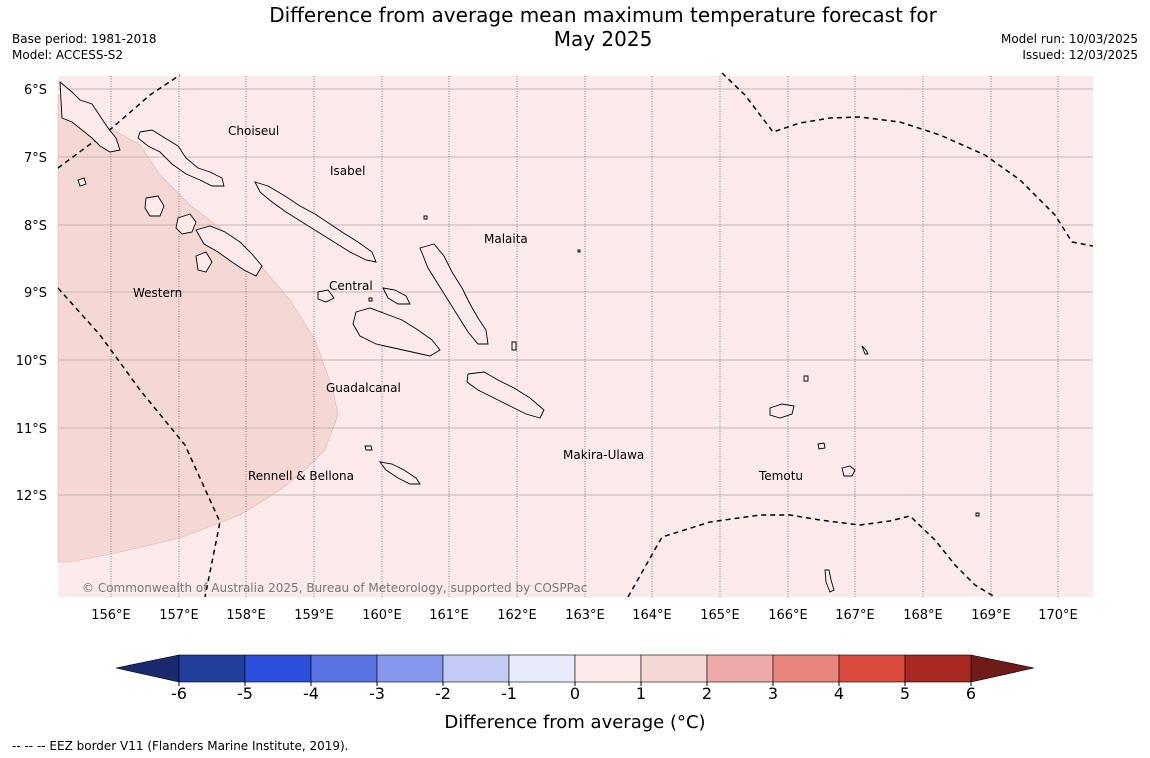 Image resolution: width=1150 pixels, height=758 pixels. Describe the element at coordinates (806, 378) in the screenshot. I see `reef-islands-coast` at that location.